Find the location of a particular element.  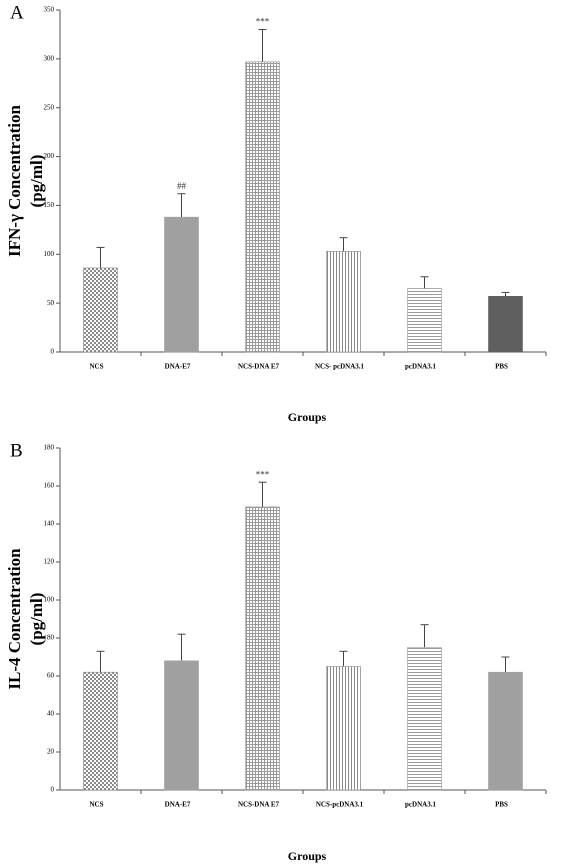

y-axis-label: IFN-γ Concentration is located at coordinates (14, 180).